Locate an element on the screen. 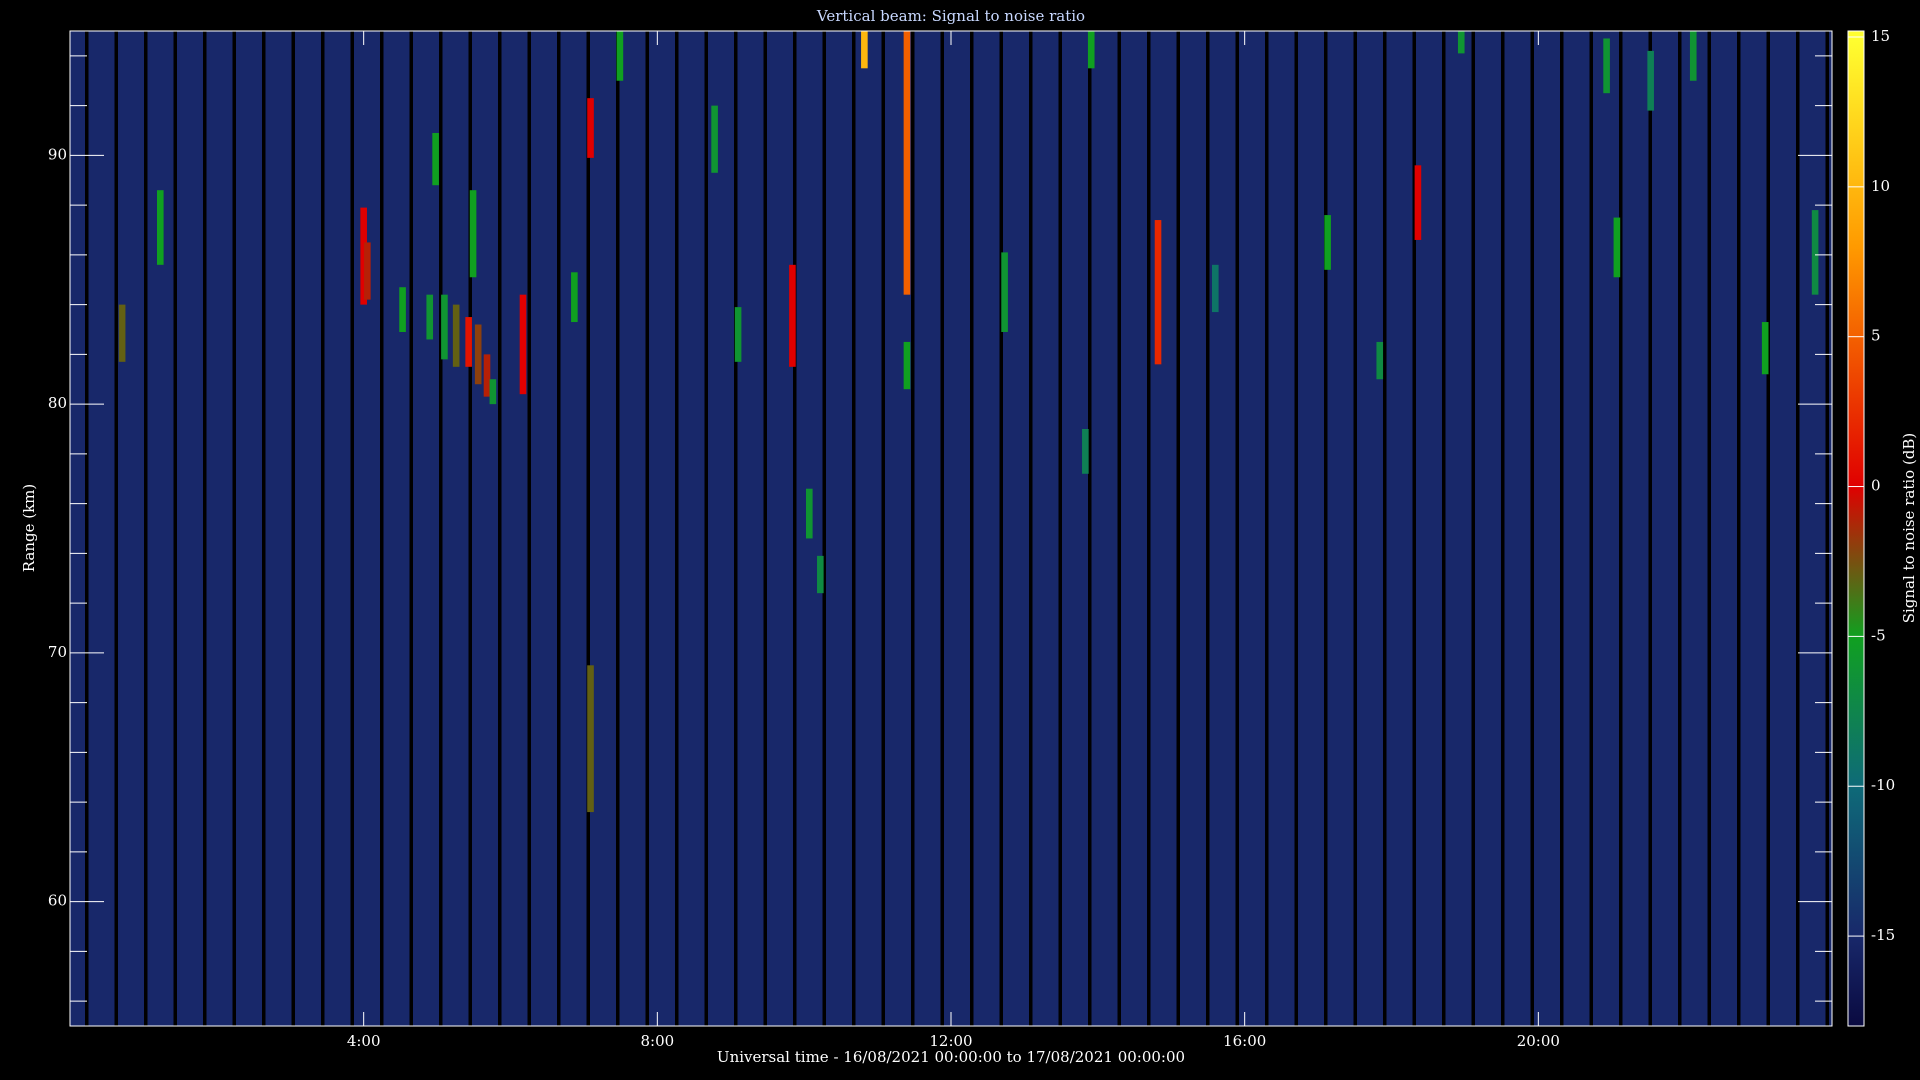 Image resolution: width=1920 pixels, height=1080 pixels. colorbar-tick-label: -15 is located at coordinates (1883, 935).